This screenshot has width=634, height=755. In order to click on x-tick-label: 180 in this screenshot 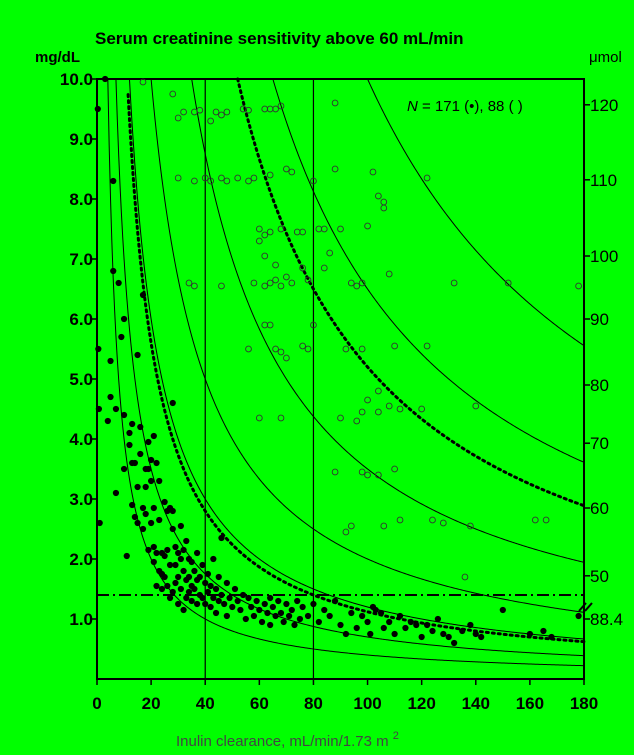, I will do `click(584, 703)`.